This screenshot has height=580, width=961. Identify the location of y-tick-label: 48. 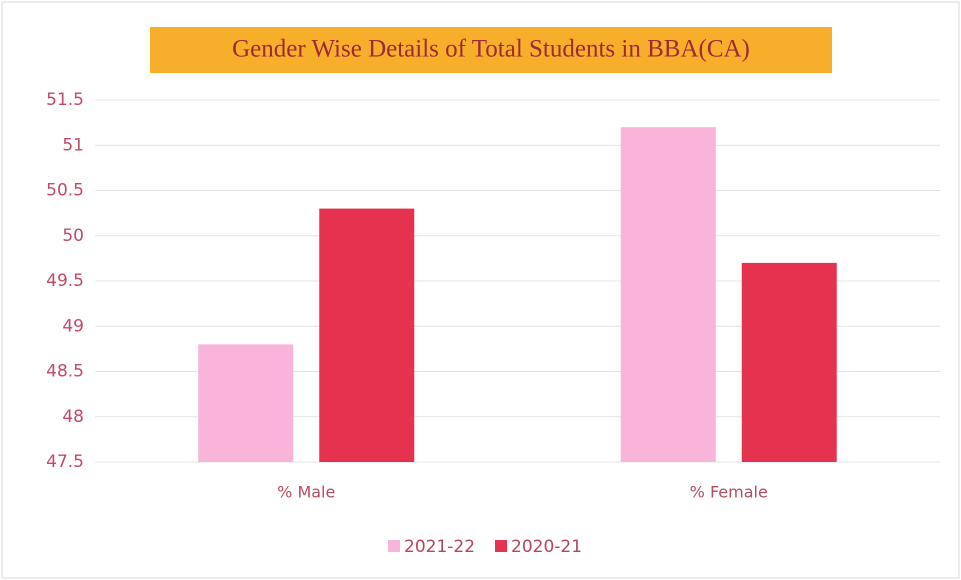
(73, 417).